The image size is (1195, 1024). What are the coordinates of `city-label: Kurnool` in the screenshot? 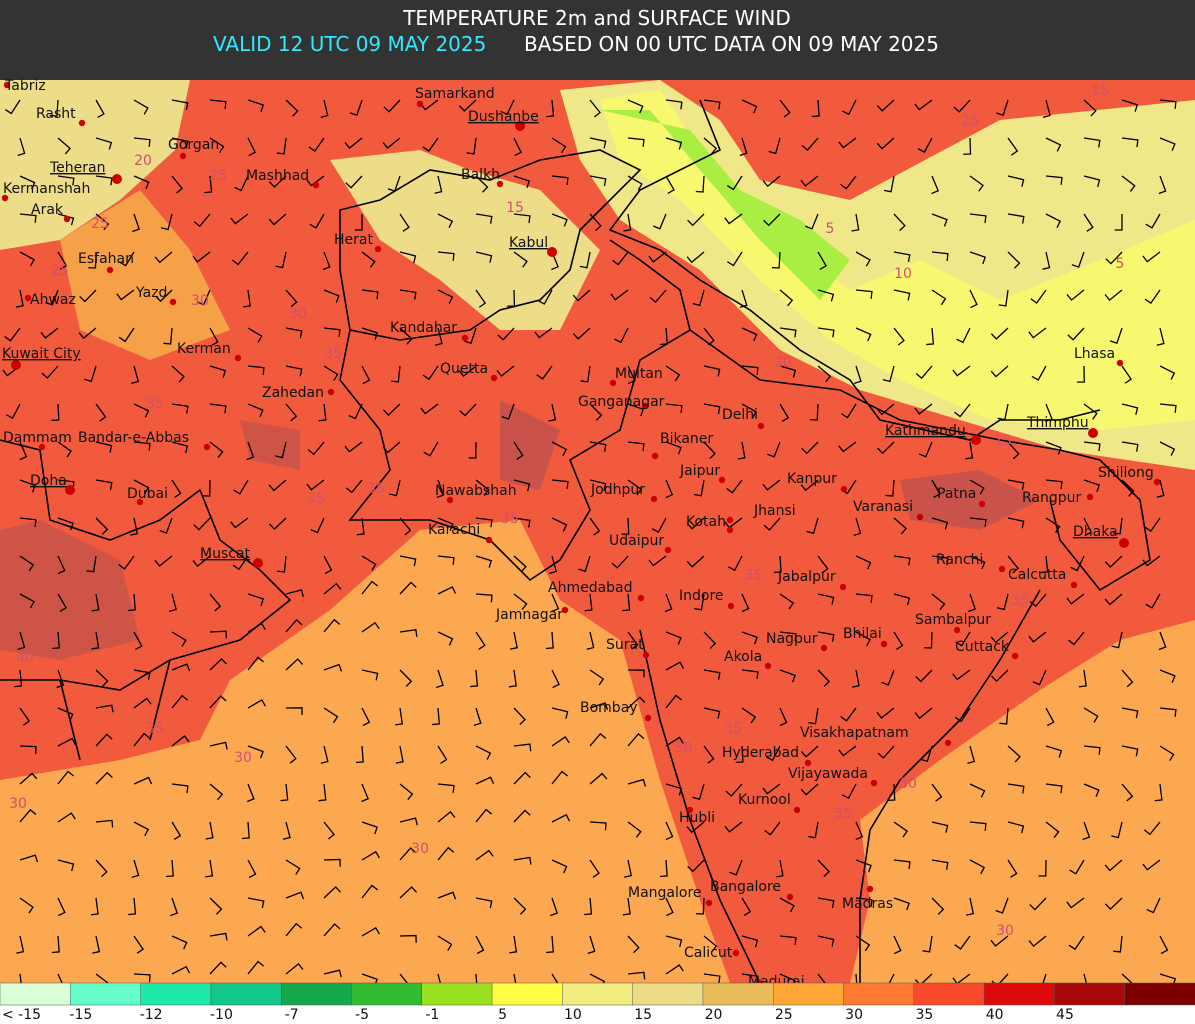 It's located at (764, 800).